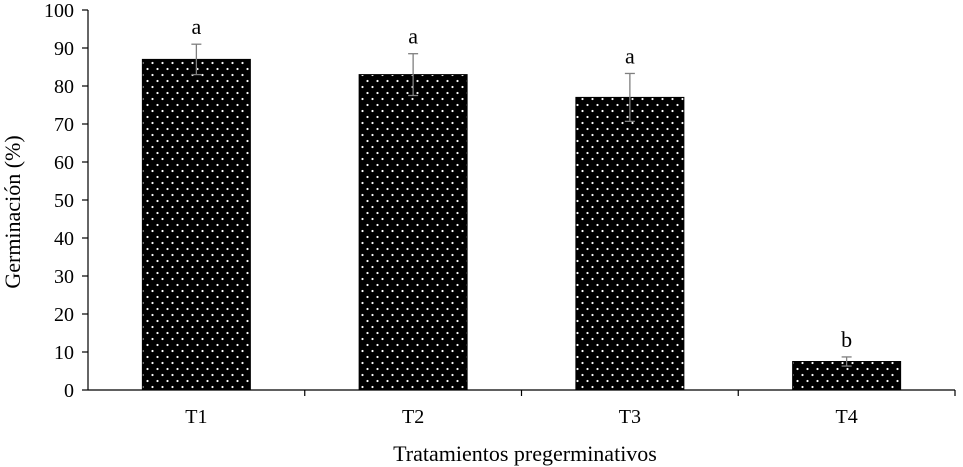  Describe the element at coordinates (846, 339) in the screenshot. I see `significance-label-T4: b` at that location.